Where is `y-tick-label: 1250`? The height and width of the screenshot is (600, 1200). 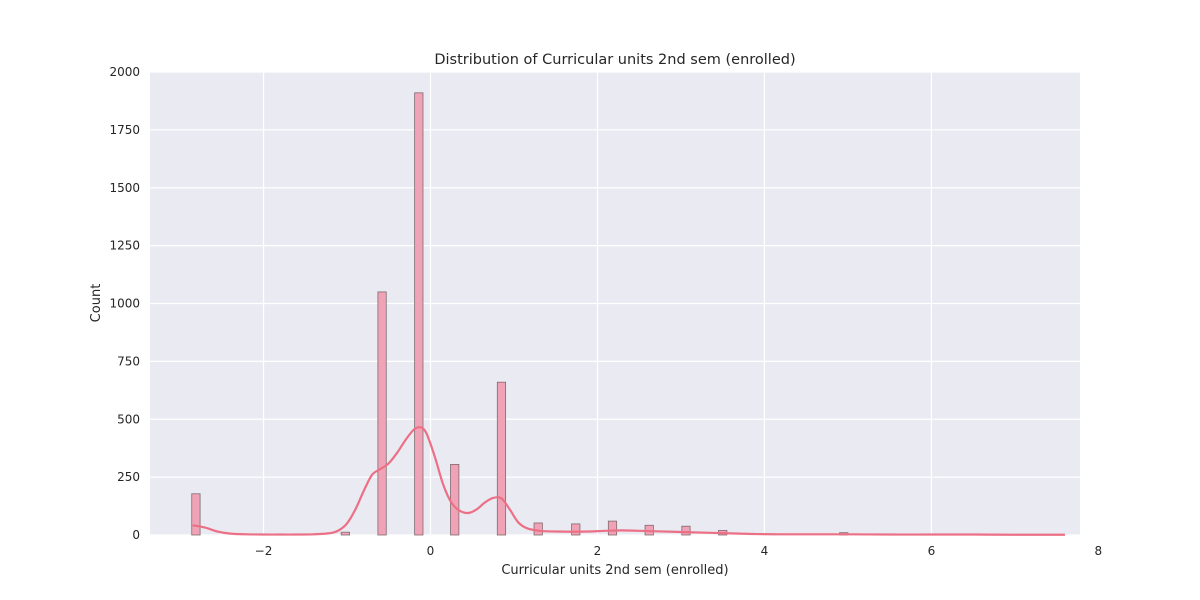
y-tick-label: 1250 is located at coordinates (124, 246).